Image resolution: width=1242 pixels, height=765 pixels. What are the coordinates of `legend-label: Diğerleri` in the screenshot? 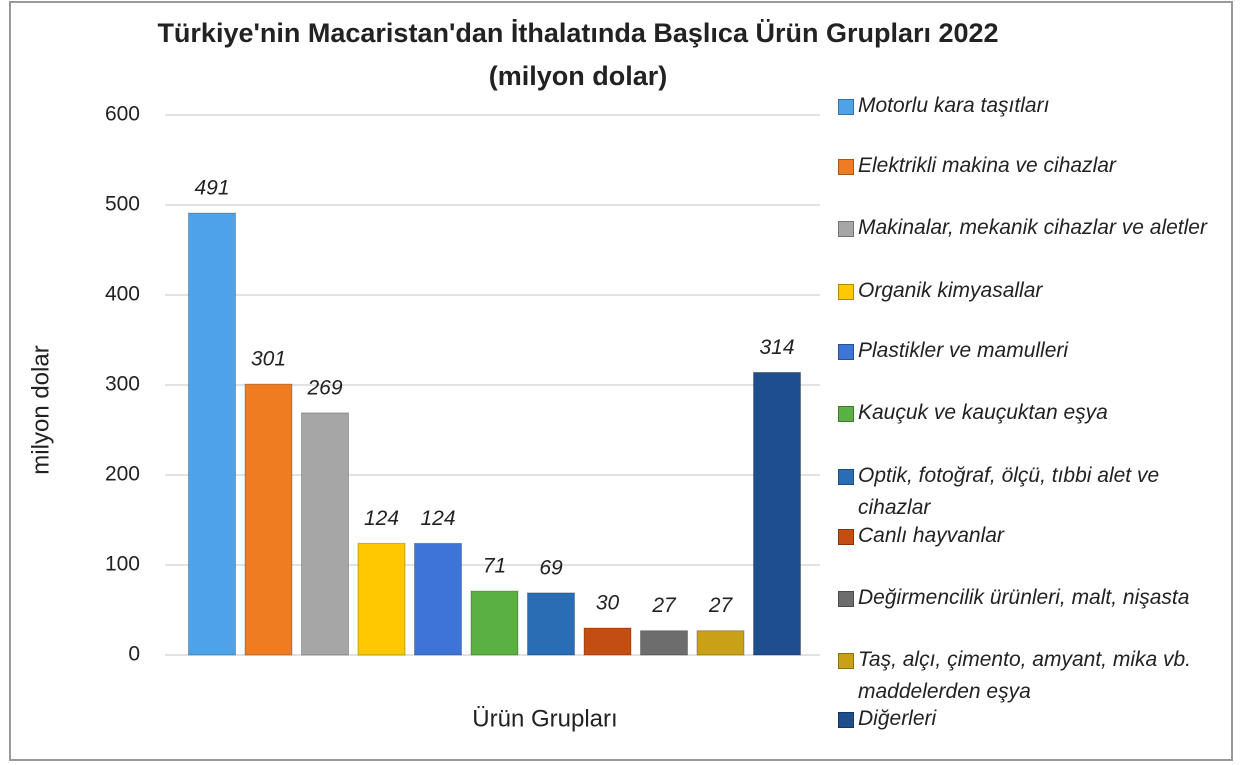 It's located at (897, 718).